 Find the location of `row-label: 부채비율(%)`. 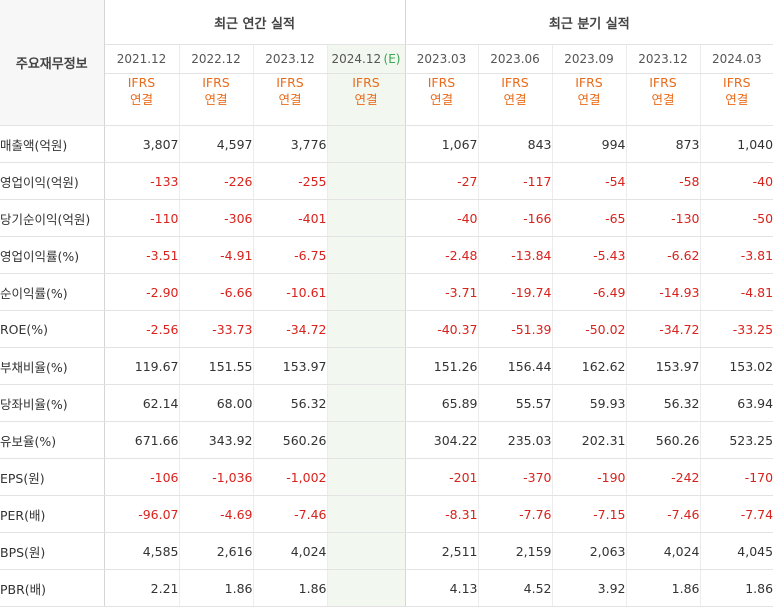

row-label: 부채비율(%) is located at coordinates (52, 366).